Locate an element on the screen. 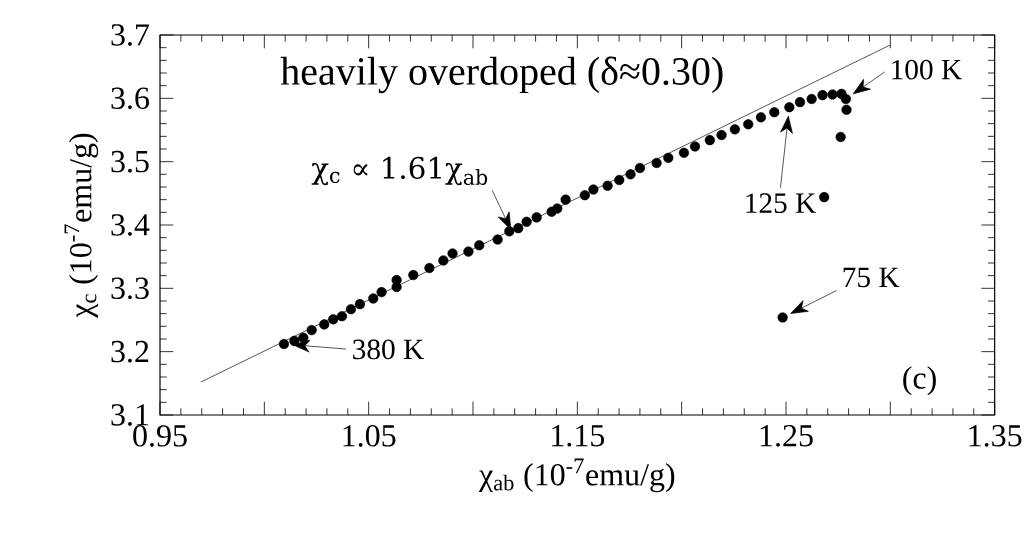  x-tick-label: 1.25 is located at coordinates (786, 436).